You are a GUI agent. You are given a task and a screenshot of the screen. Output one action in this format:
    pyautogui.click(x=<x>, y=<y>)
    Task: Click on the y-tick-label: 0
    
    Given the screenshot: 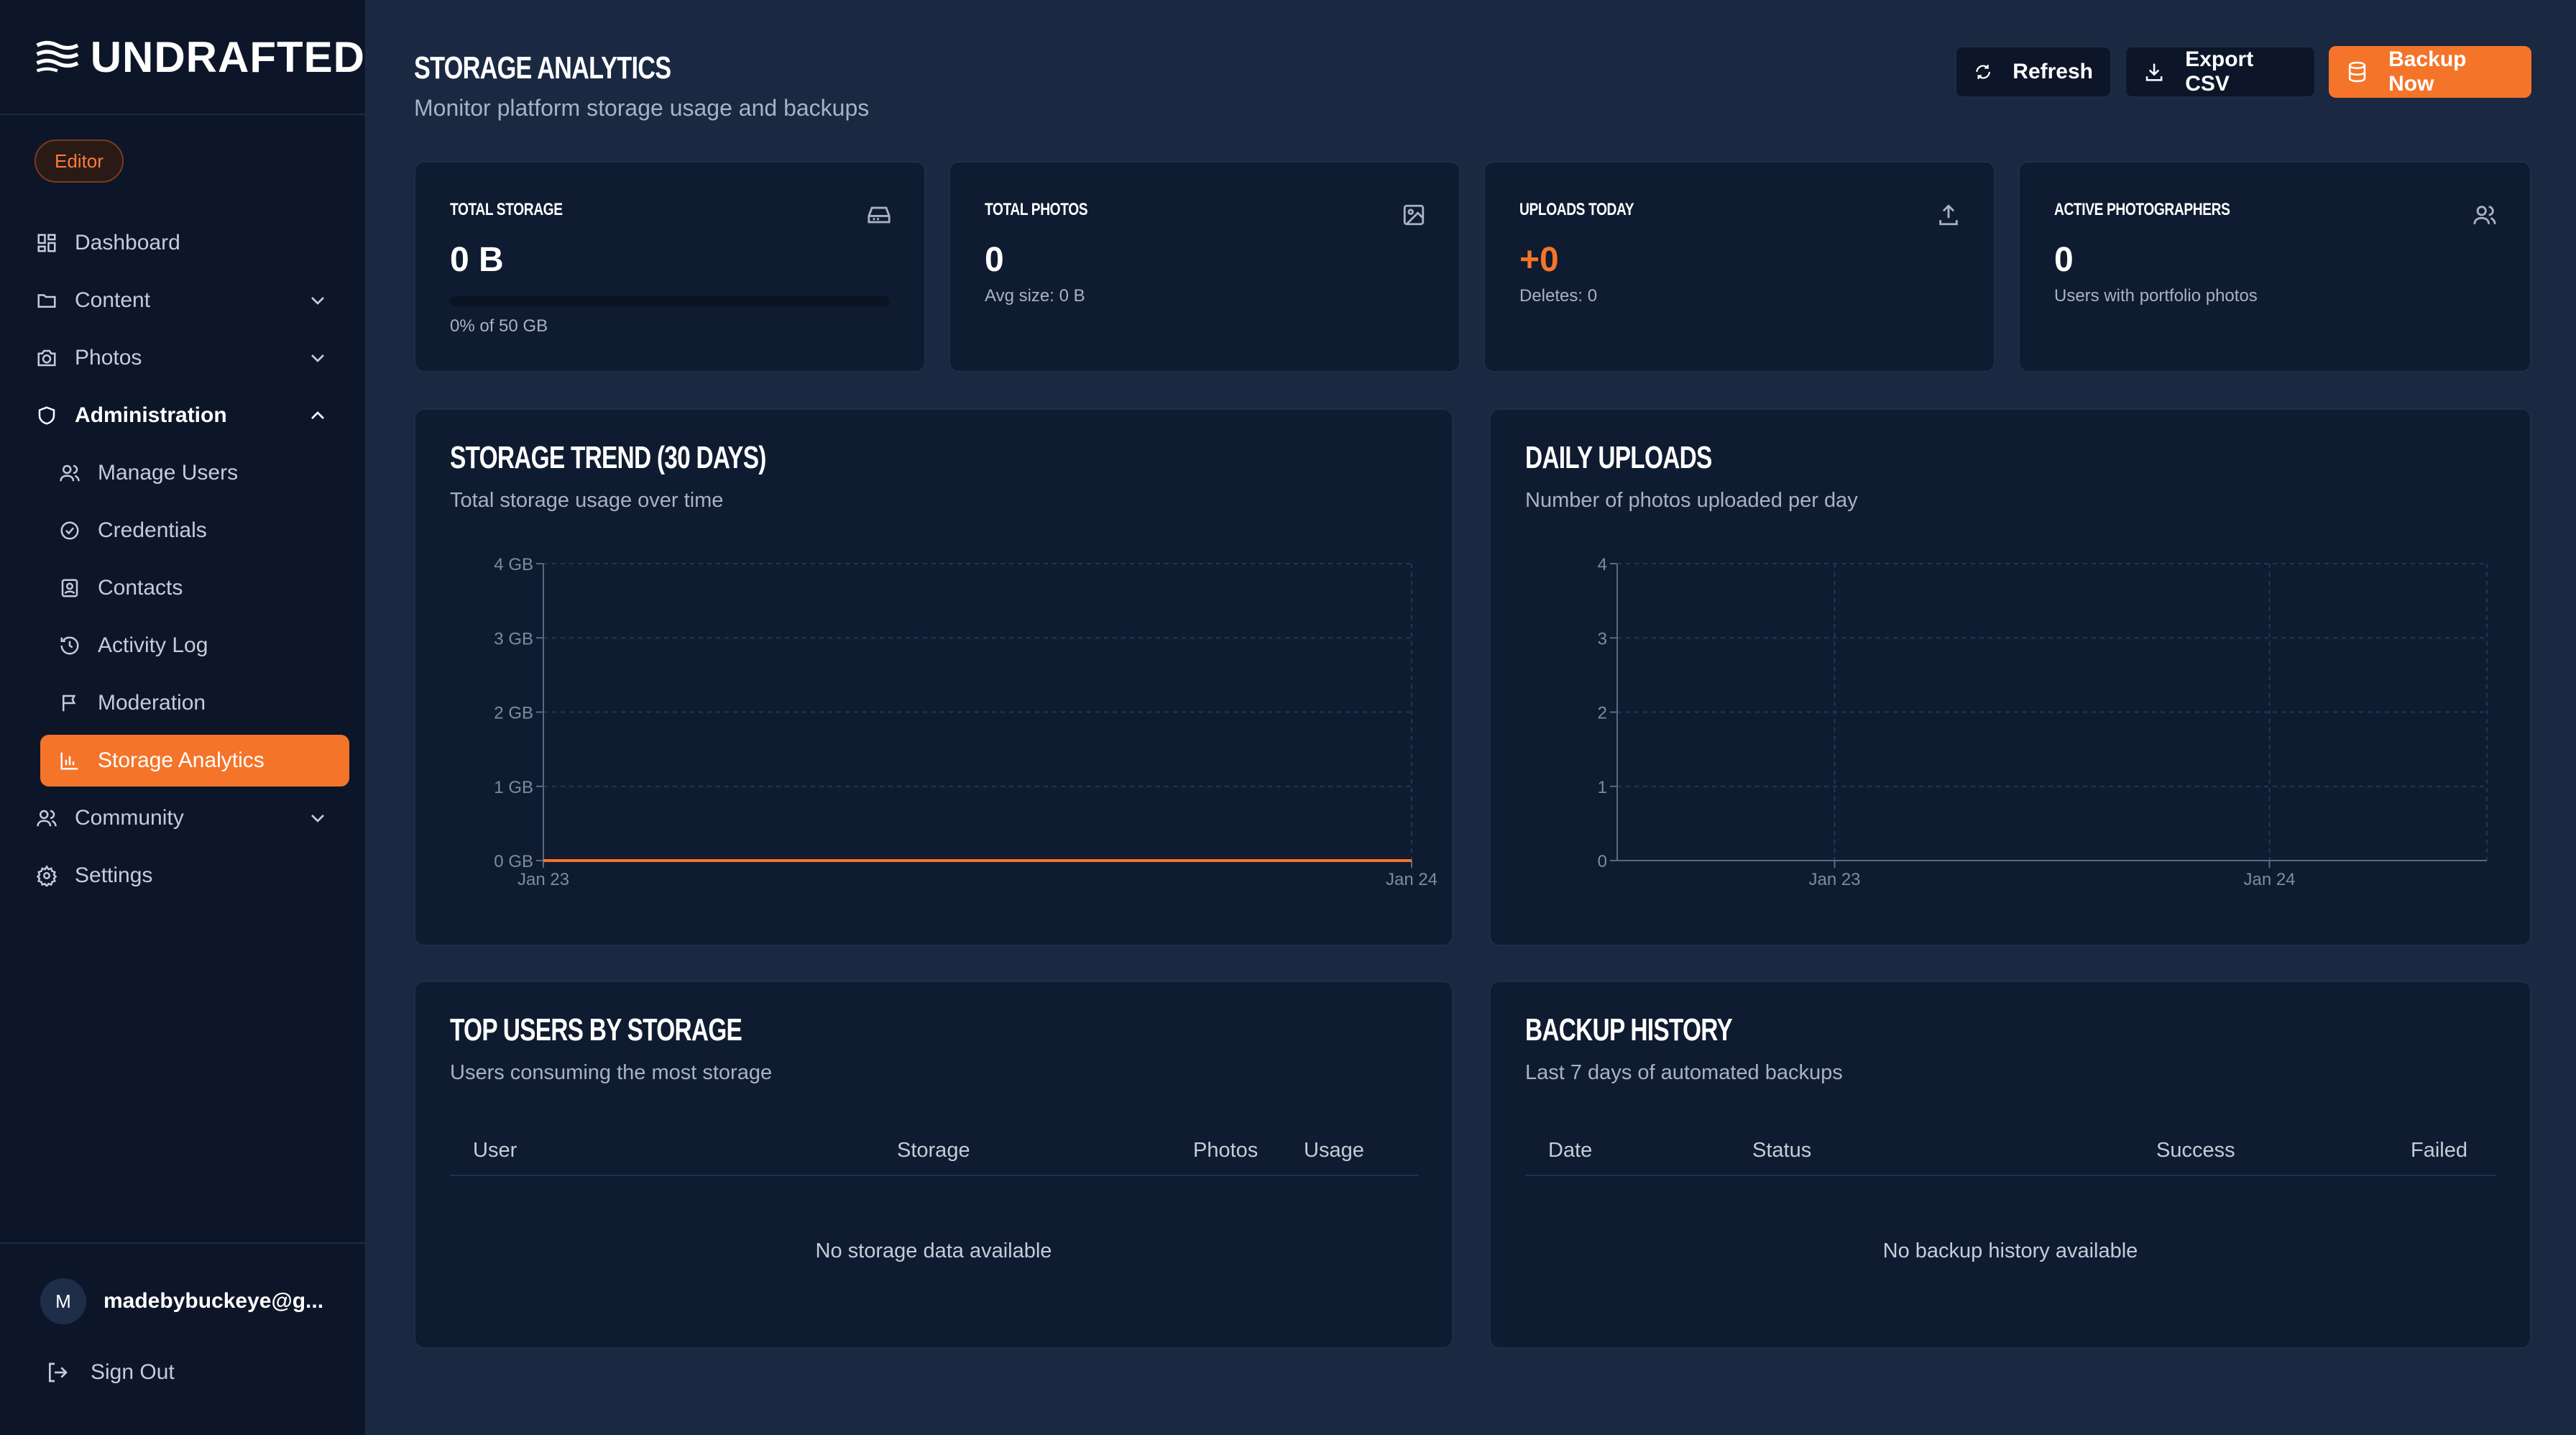 What is the action you would take?
    pyautogui.click(x=1602, y=861)
    